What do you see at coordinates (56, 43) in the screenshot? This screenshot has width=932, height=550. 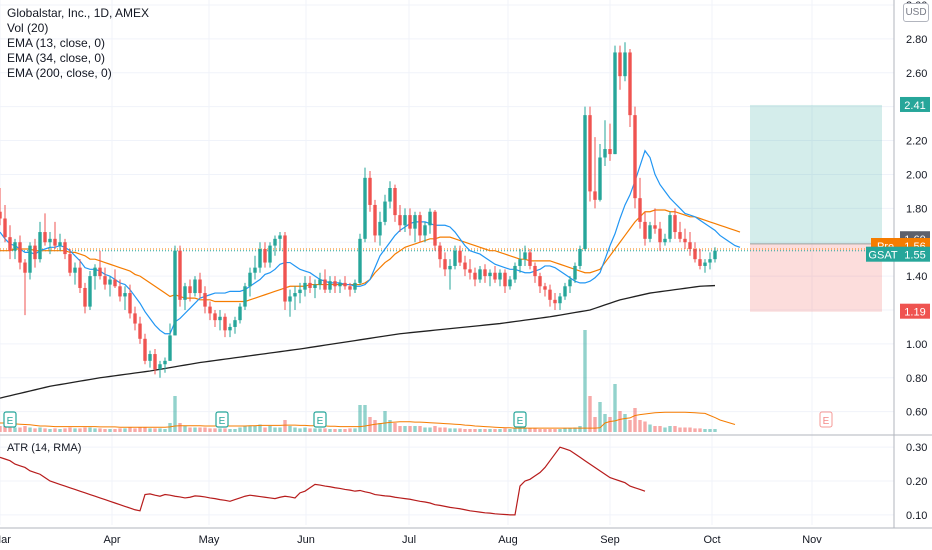 I see `legend-ema13: EMA (13, close, 0)` at bounding box center [56, 43].